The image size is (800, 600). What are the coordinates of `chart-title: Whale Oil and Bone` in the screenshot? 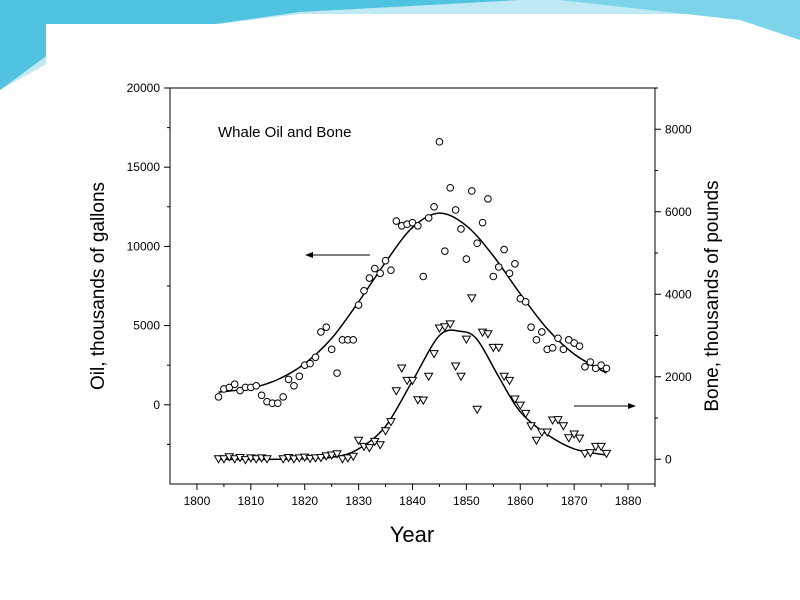 It's located at (284, 132).